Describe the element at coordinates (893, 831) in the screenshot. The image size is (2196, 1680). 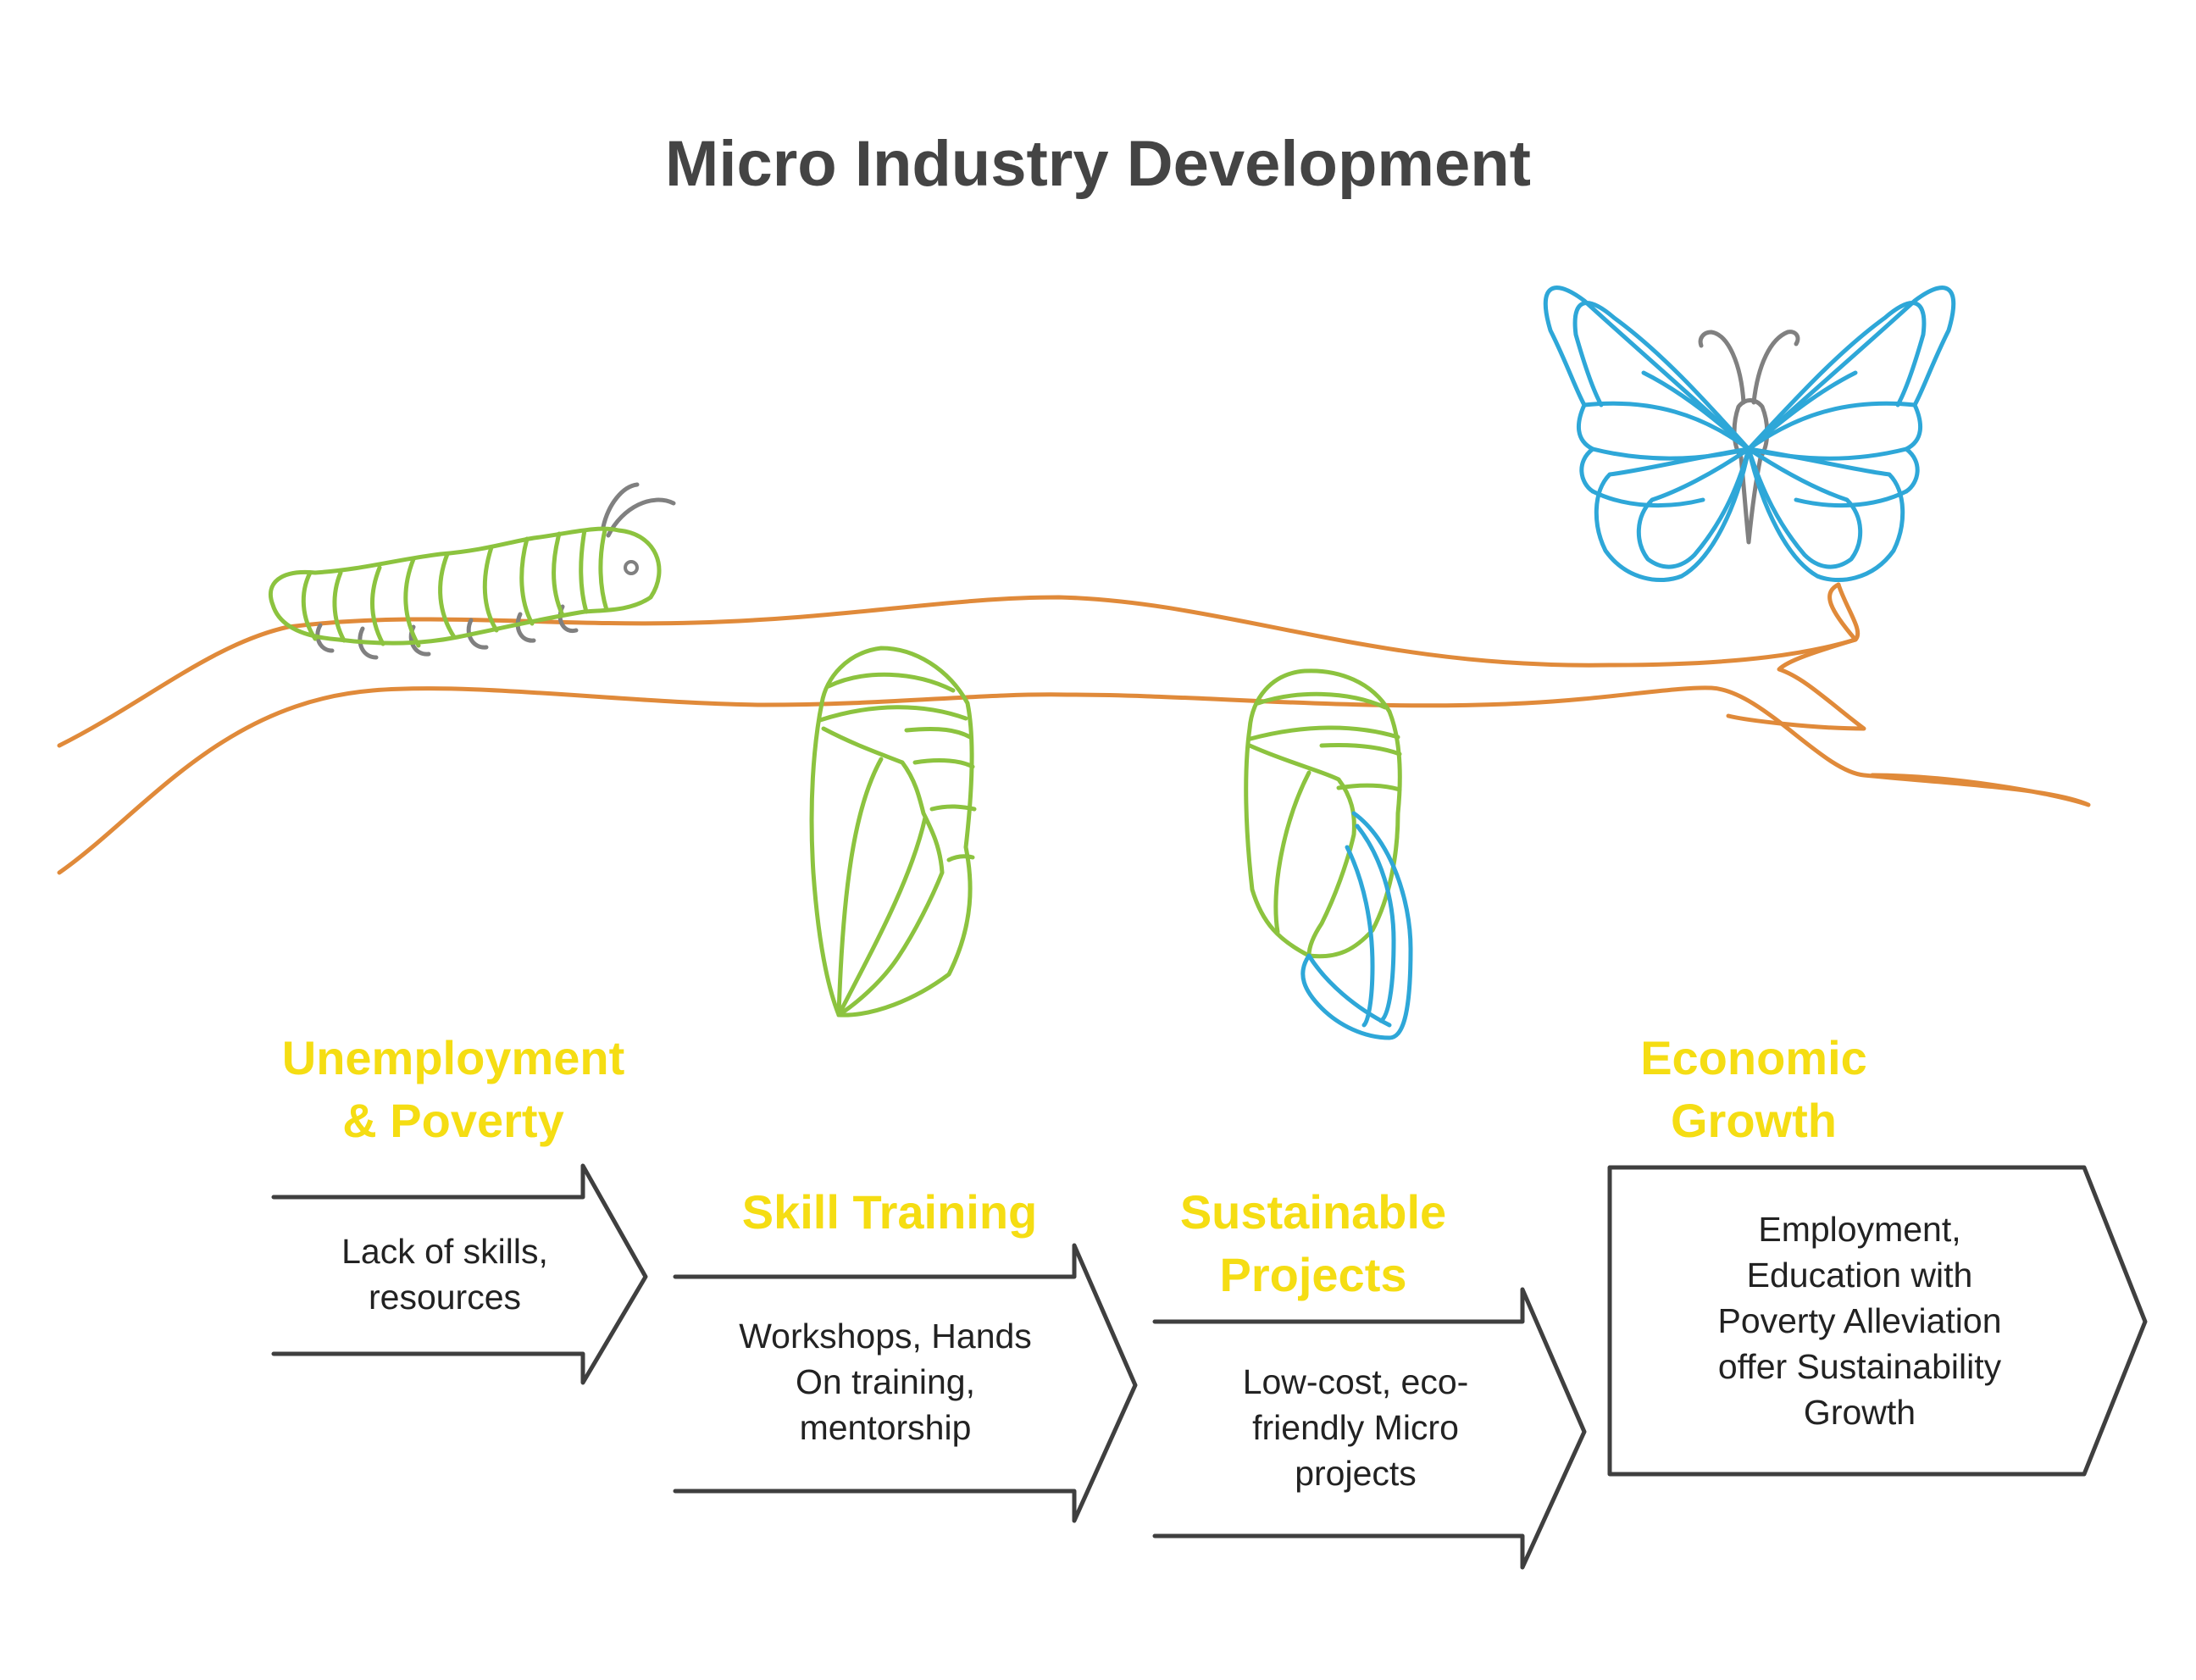
I see `chrysalis-icon` at that location.